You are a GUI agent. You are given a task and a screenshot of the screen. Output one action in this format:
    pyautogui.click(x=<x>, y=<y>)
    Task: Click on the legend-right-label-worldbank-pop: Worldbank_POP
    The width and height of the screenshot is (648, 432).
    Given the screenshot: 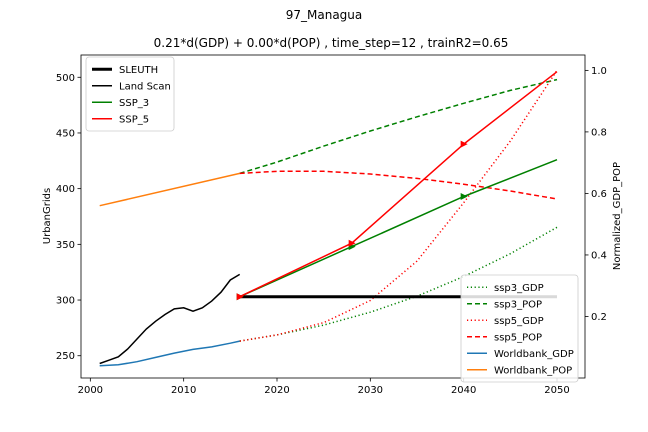 What is the action you would take?
    pyautogui.click(x=533, y=370)
    